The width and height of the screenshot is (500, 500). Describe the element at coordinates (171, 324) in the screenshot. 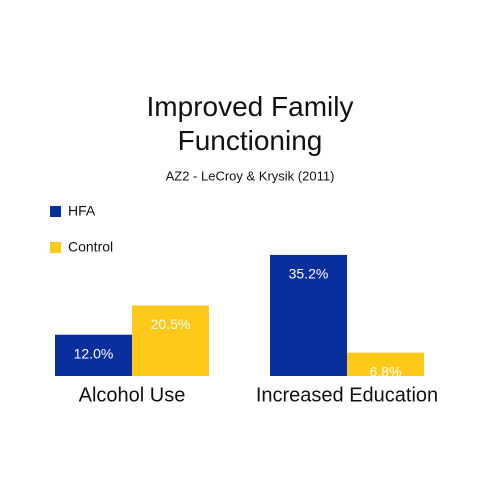

I see `value-label: 20.5%` at that location.